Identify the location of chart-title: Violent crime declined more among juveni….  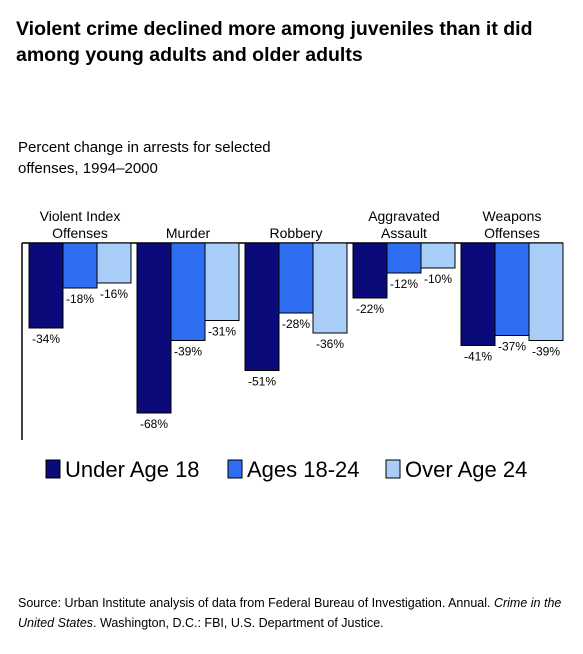
(274, 42).